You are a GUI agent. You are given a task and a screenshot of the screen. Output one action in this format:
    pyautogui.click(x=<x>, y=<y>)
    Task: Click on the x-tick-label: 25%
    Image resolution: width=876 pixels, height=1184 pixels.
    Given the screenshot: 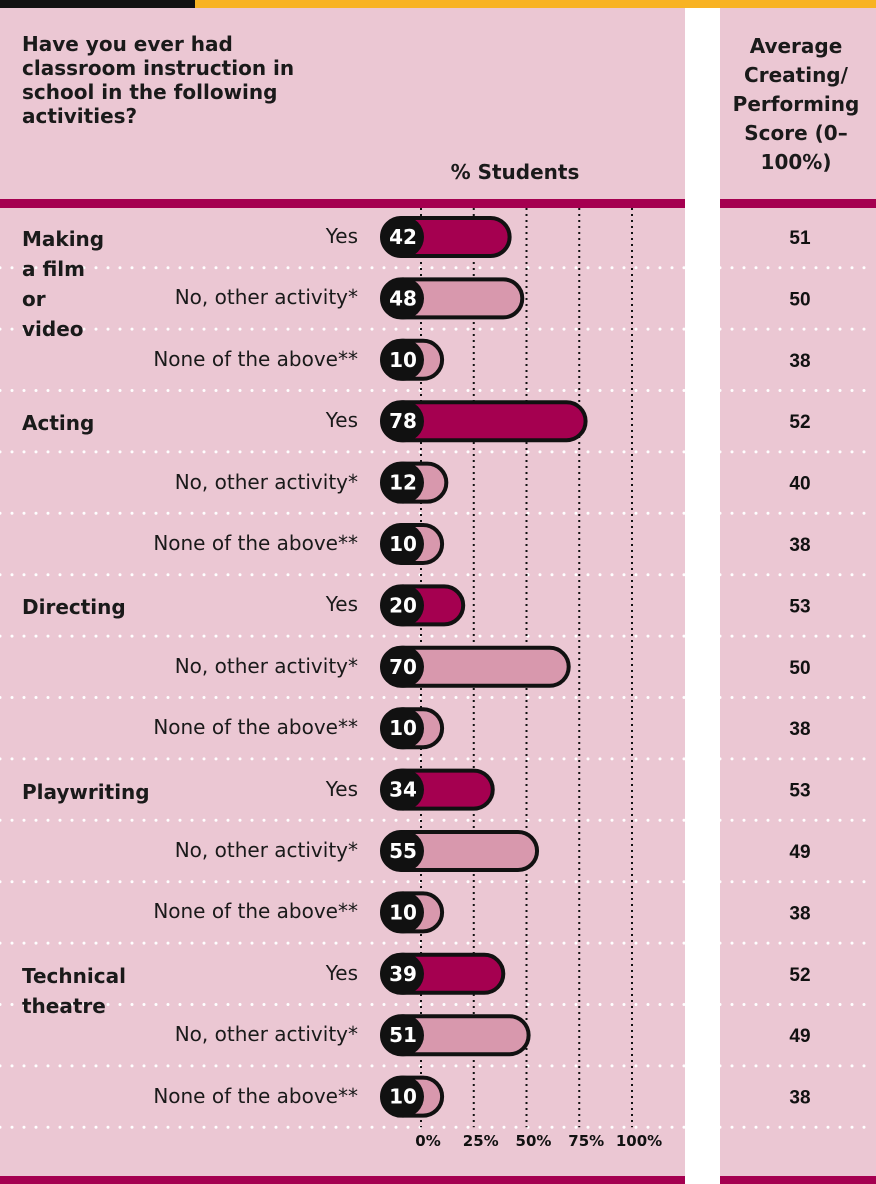 What is the action you would take?
    pyautogui.click(x=481, y=1141)
    